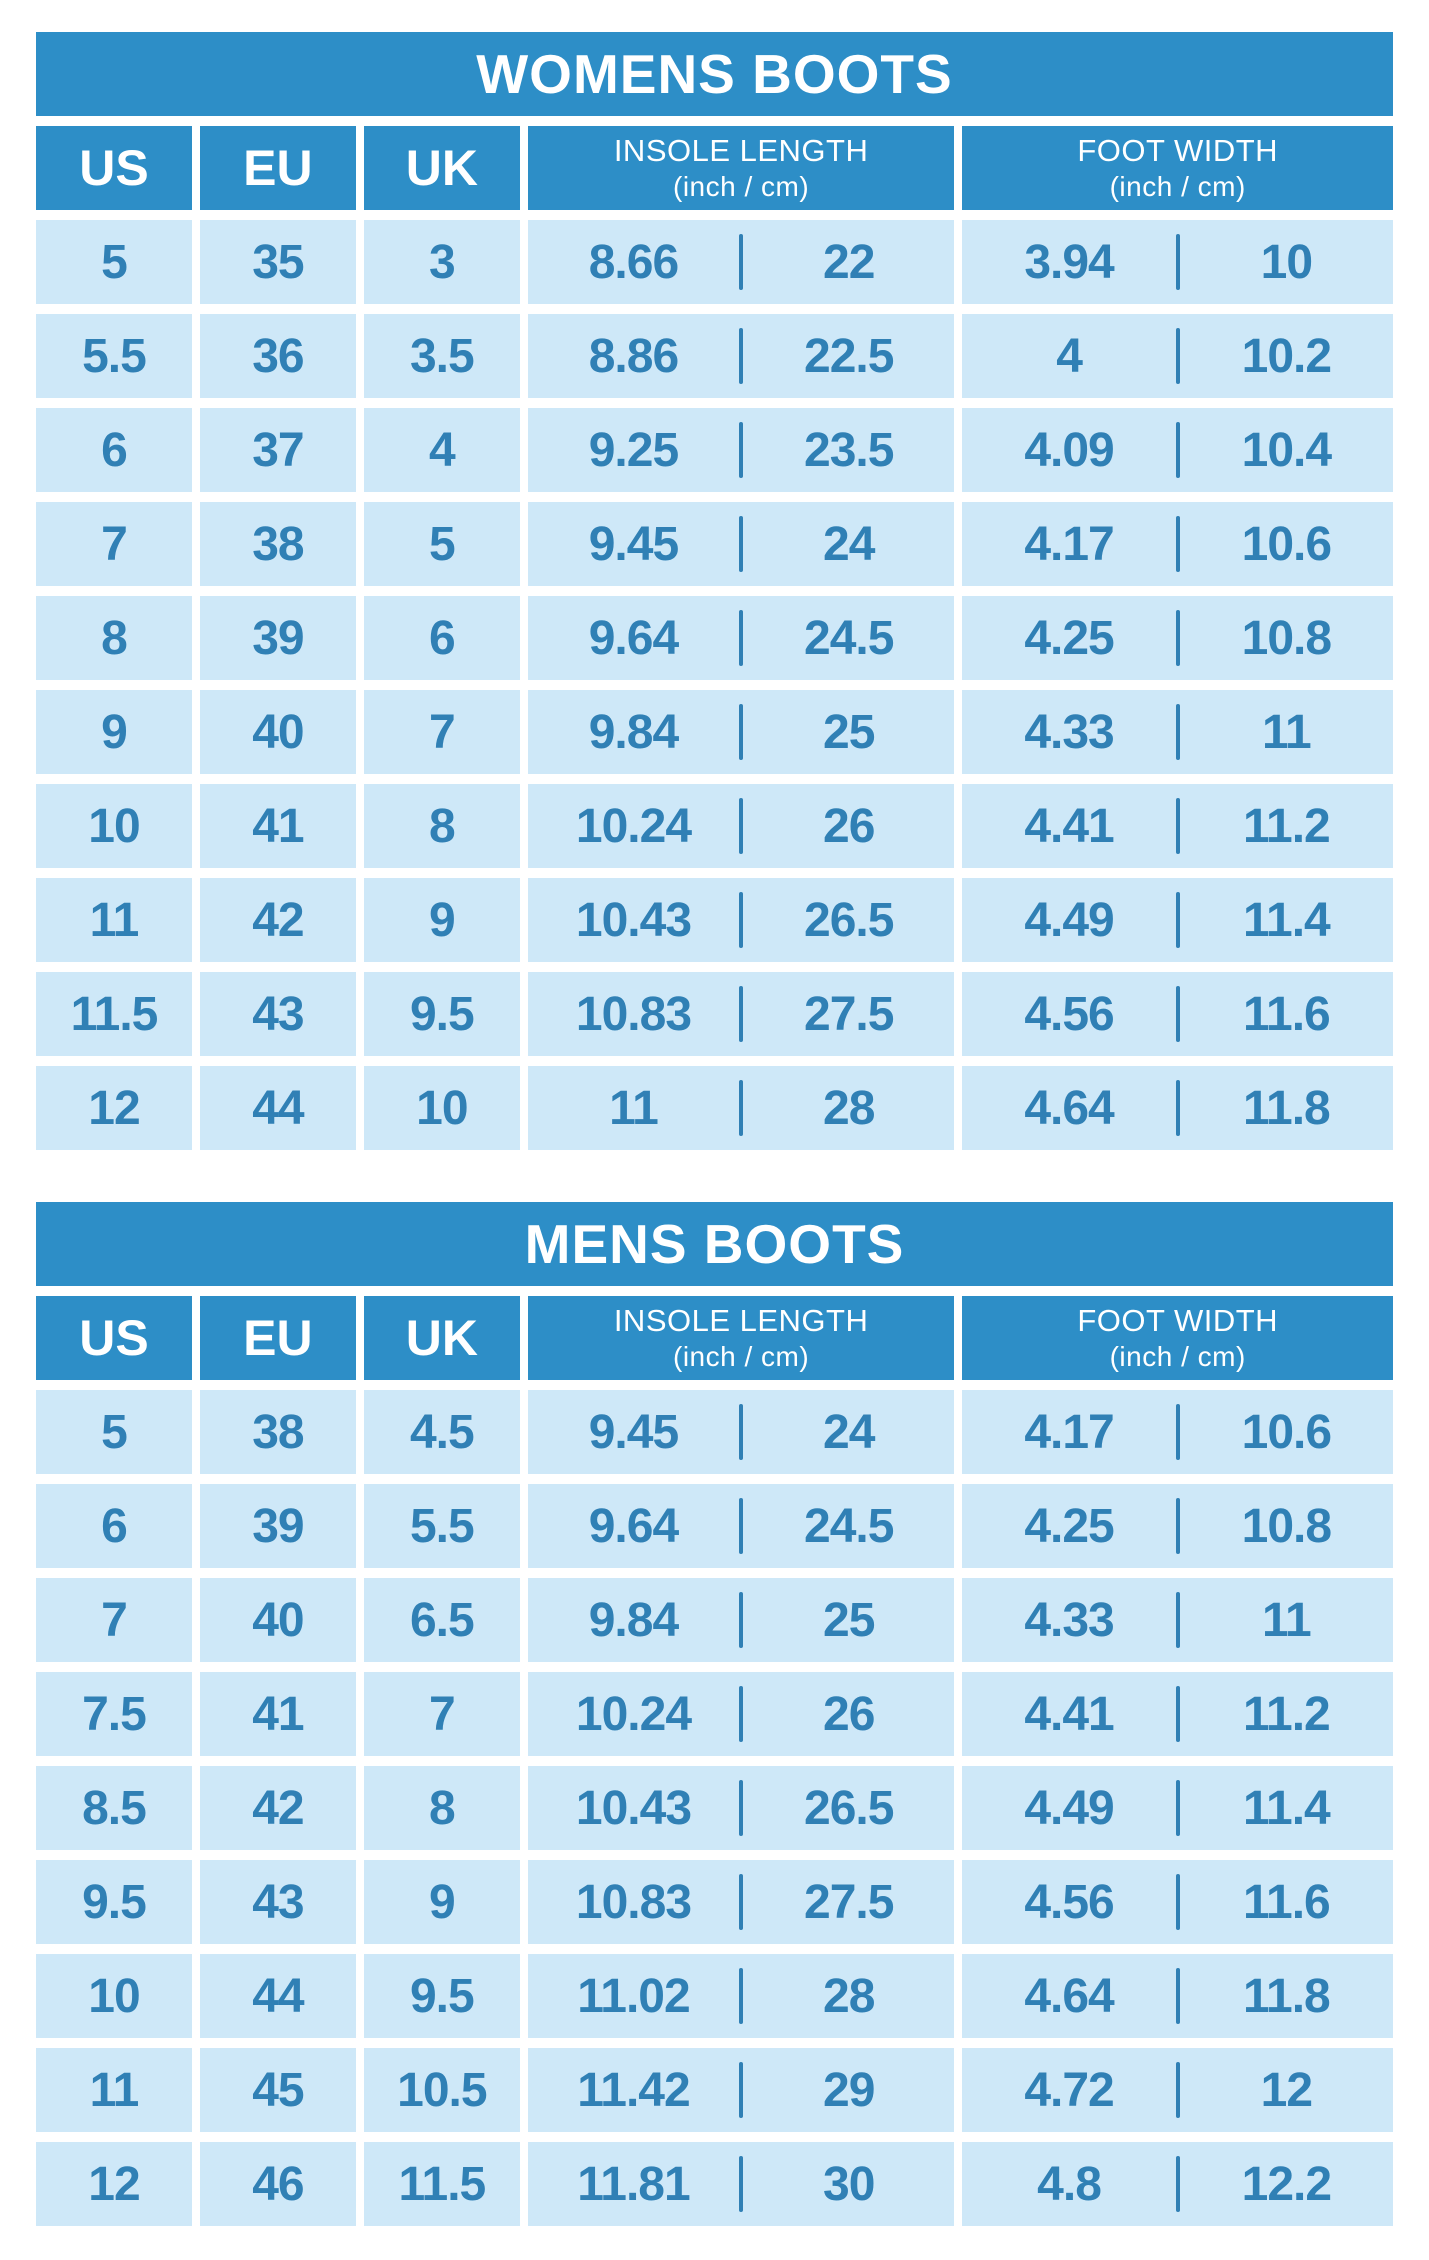 The image size is (1429, 2260). What do you see at coordinates (441, 168) in the screenshot?
I see `col-header-uk: UK` at bounding box center [441, 168].